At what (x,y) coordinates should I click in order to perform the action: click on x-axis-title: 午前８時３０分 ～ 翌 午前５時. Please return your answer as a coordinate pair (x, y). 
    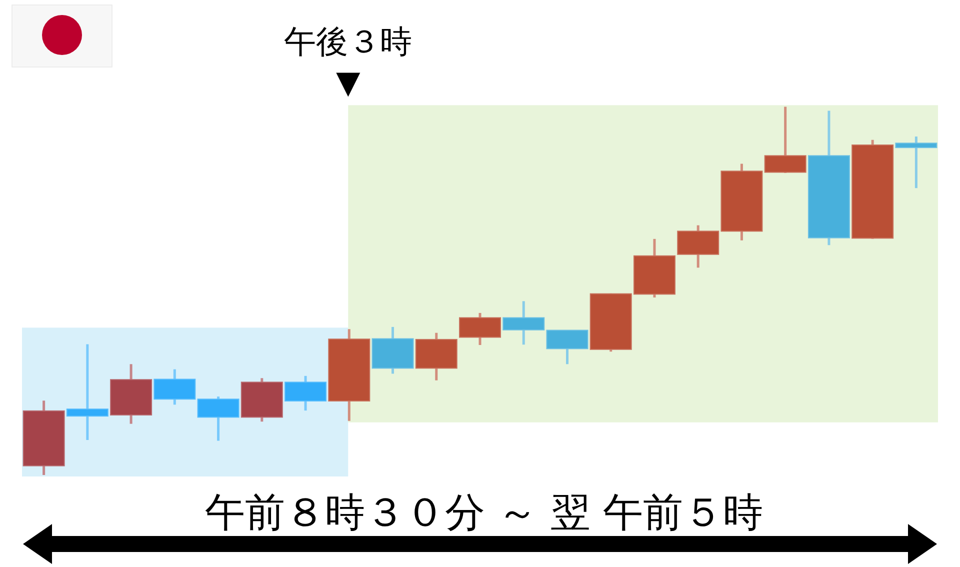
    Looking at the image, I should click on (484, 513).